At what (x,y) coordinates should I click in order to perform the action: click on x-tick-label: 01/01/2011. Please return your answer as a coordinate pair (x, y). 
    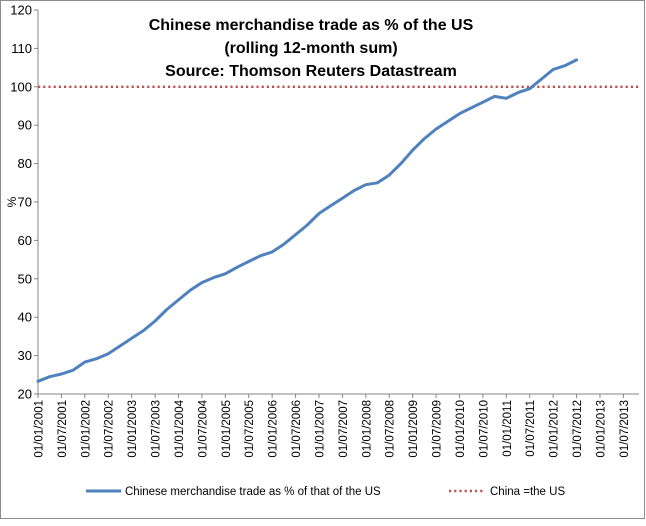
    Looking at the image, I should click on (508, 428).